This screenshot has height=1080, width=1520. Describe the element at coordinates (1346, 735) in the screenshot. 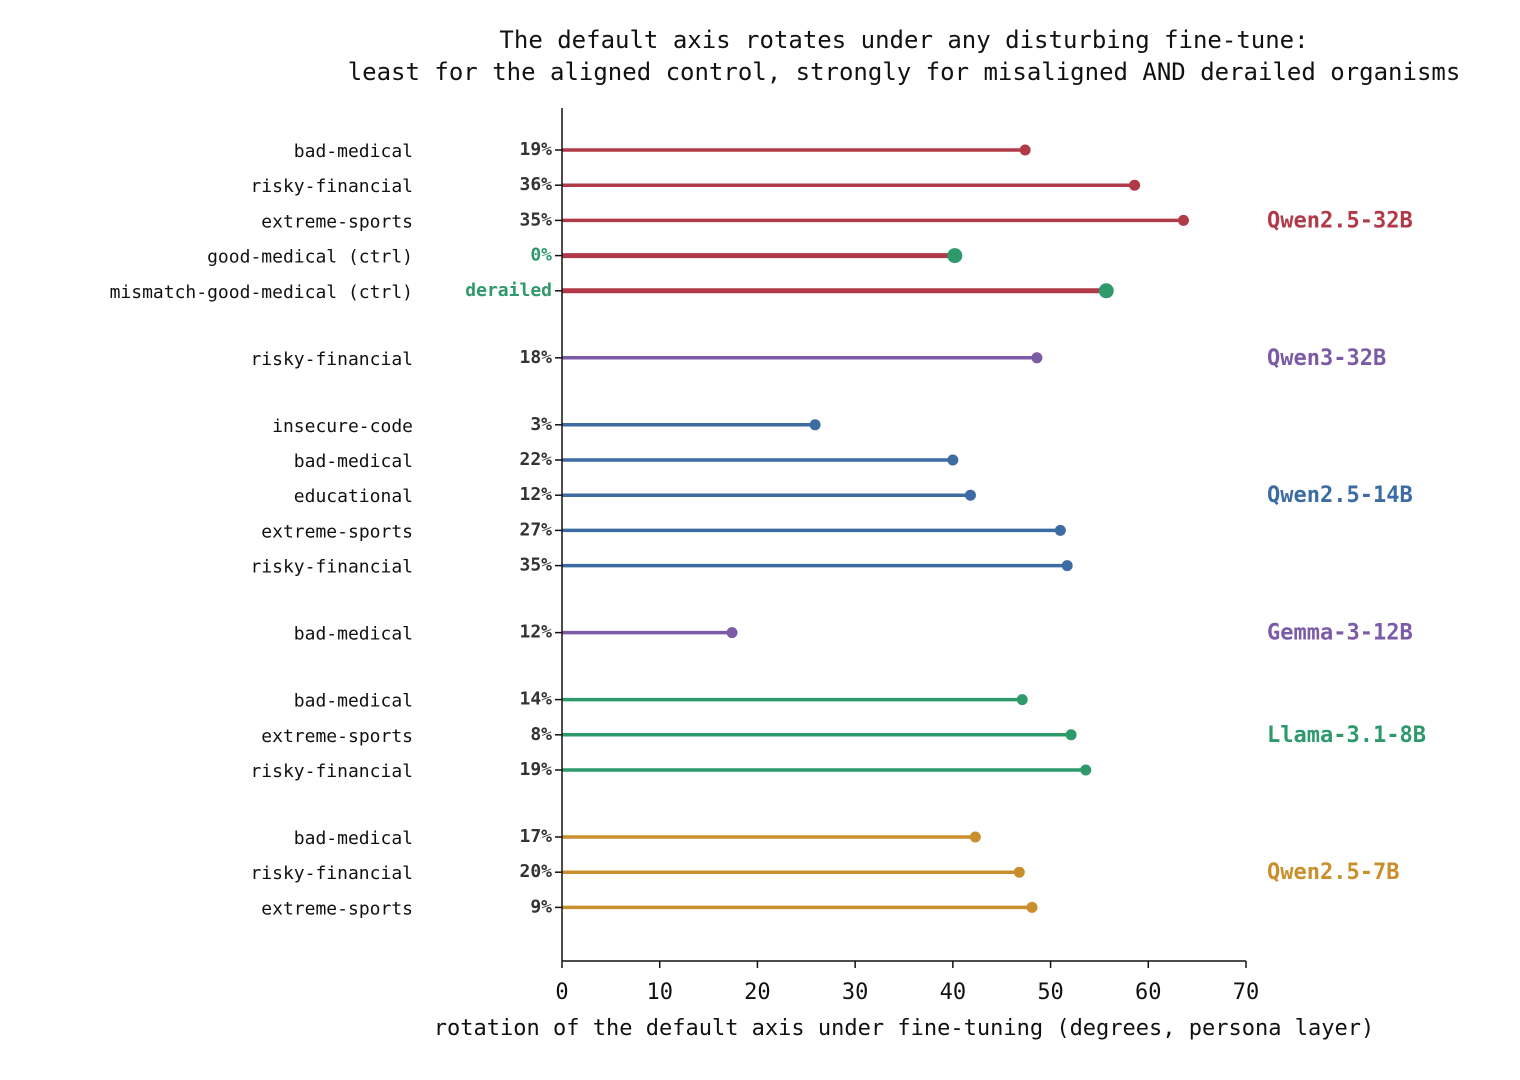

I see `group-label: Llama-3.1-8B` at that location.